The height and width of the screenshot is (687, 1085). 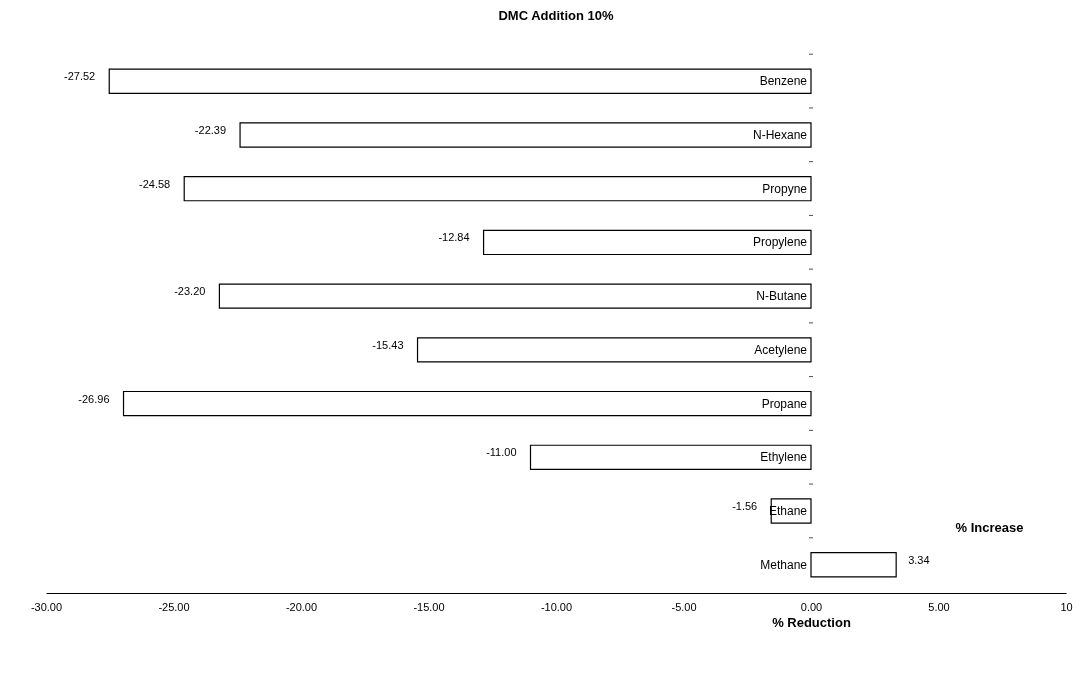 I want to click on data-label: -11.00, so click(x=501, y=452).